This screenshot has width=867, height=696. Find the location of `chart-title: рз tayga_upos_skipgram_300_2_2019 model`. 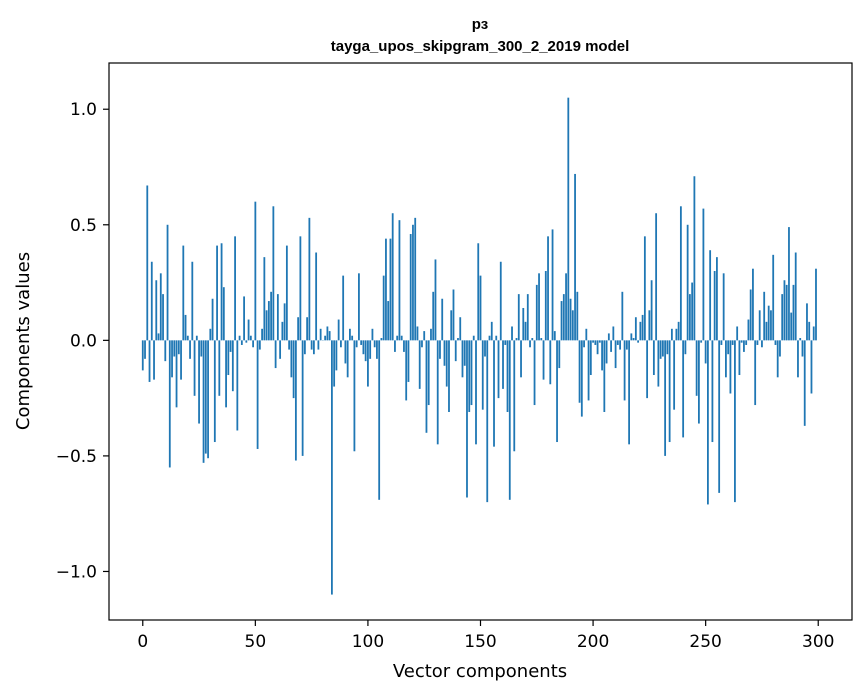

chart-title: рз tayga_upos_skipgram_300_2_2019 model is located at coordinates (480, 35).